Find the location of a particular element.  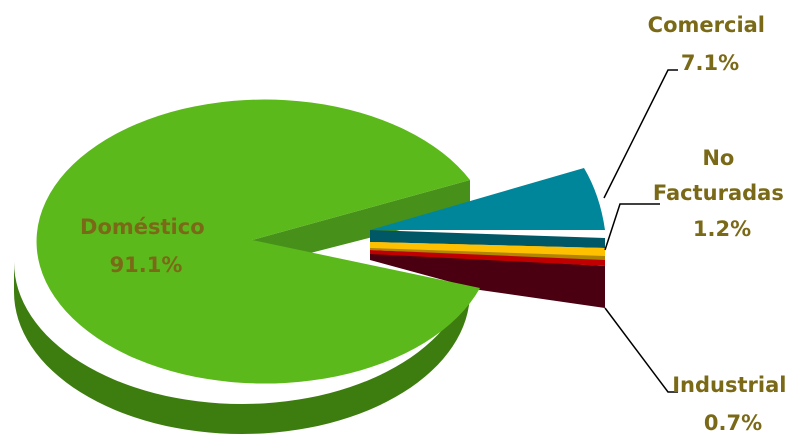

leader-line-industrial is located at coordinates (641, 350).